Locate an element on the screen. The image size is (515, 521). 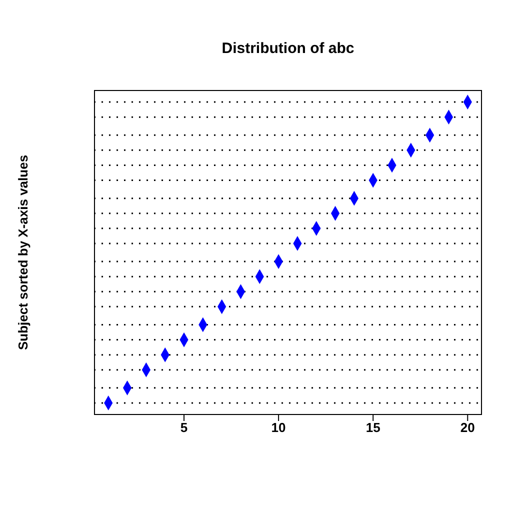
chart-title: Distribution of abc is located at coordinates (288, 48).